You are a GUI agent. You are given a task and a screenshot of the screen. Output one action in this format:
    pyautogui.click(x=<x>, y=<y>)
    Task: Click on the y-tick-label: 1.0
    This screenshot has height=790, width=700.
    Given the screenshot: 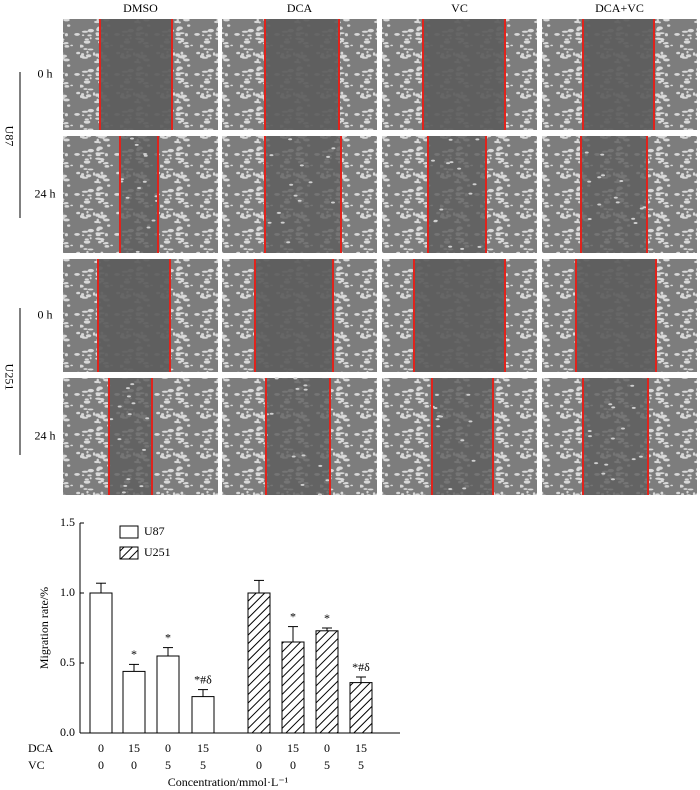 What is the action you would take?
    pyautogui.click(x=67, y=592)
    